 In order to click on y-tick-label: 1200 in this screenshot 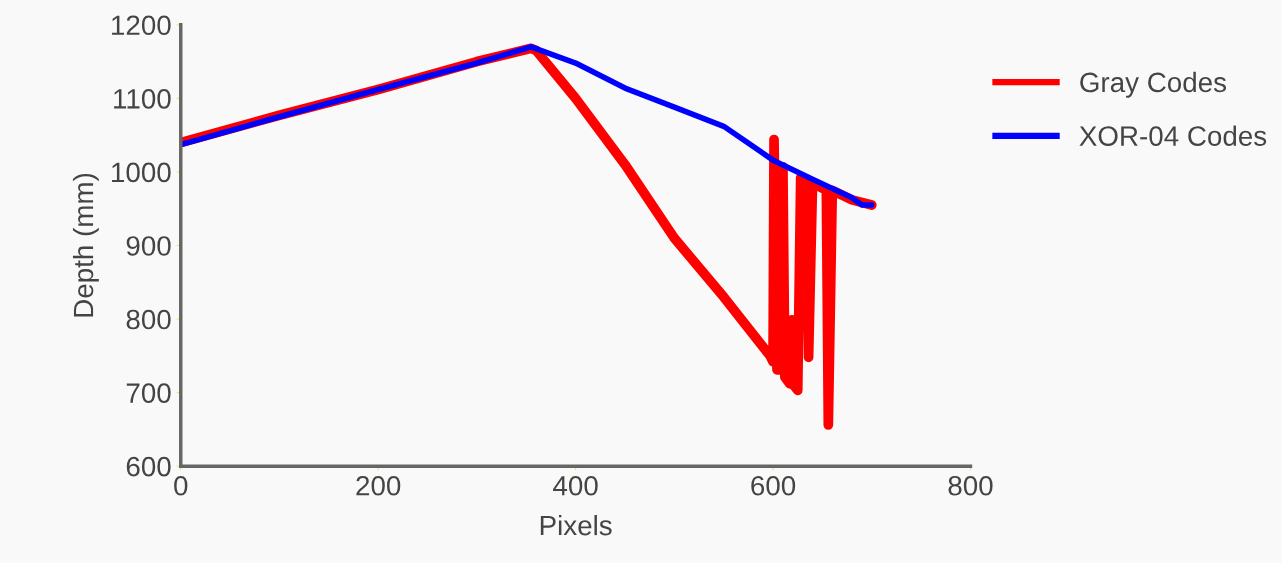, I will do `click(141, 25)`.